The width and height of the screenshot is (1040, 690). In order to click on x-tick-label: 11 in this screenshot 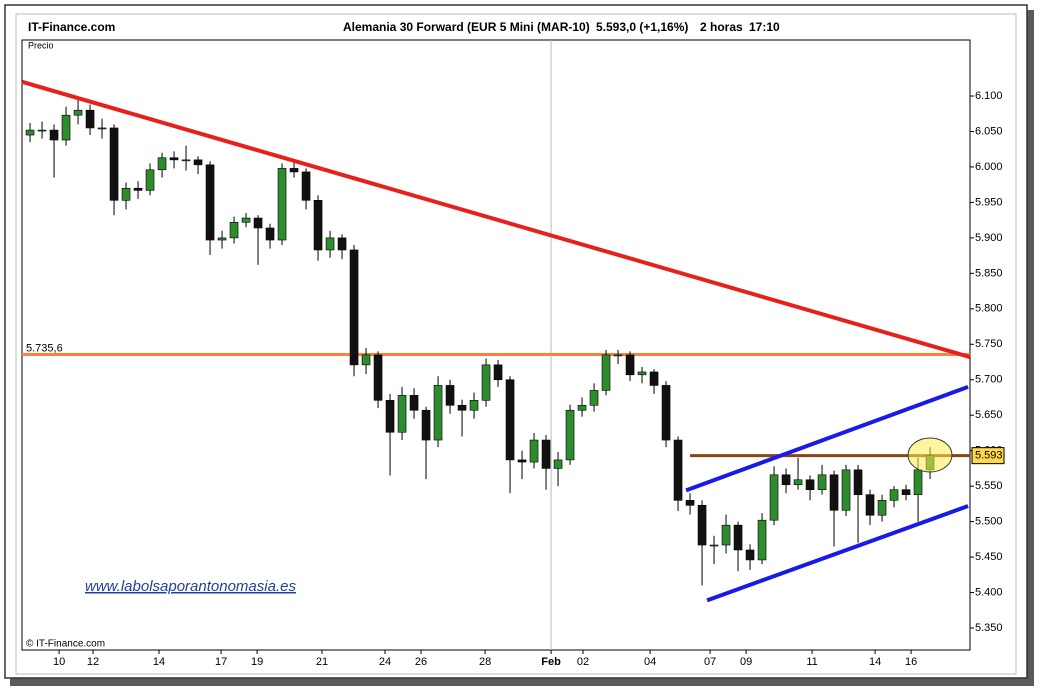, I will do `click(811, 662)`.